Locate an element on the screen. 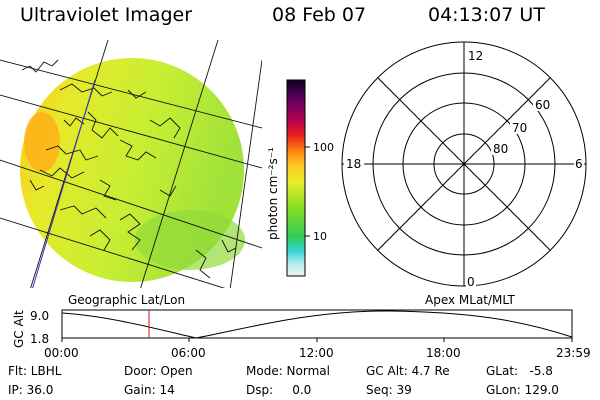 The width and height of the screenshot is (600, 400). alt-xtick-4: 23:59 is located at coordinates (573, 353).